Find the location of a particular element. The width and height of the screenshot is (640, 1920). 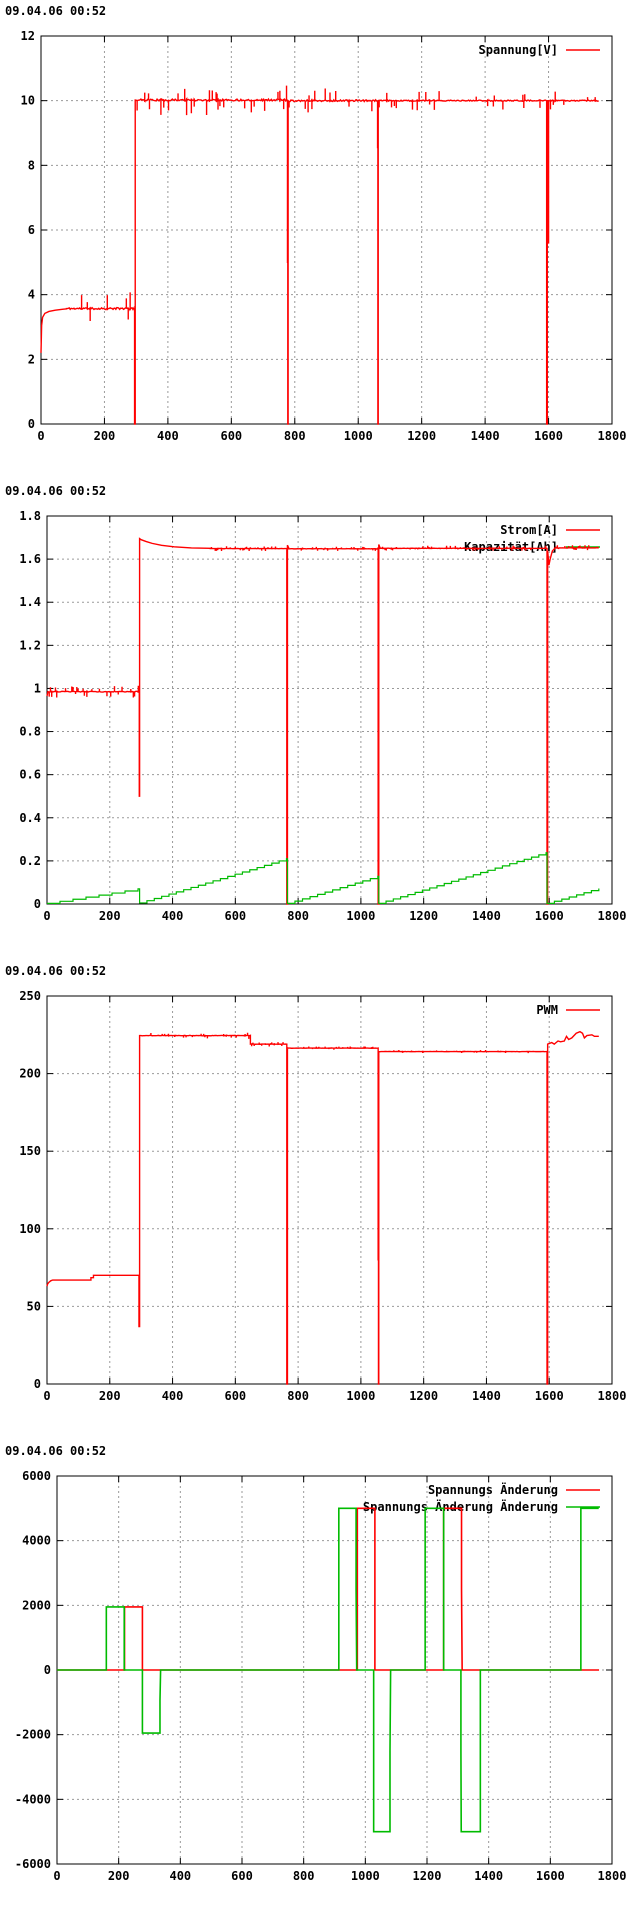

y-tick-label: 12 is located at coordinates (28, 36).